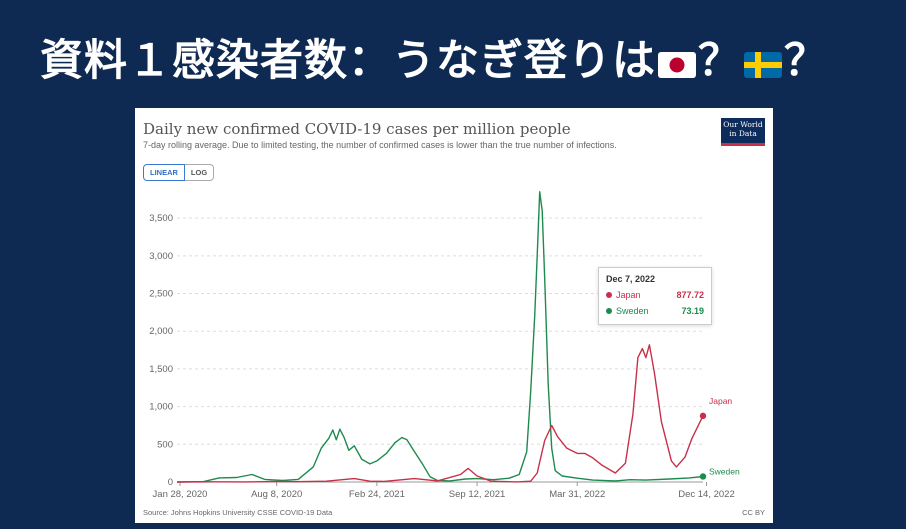 This screenshot has height=529, width=906. Describe the element at coordinates (631, 279) in the screenshot. I see `tooltip-date: Dec 7, 2022` at that location.